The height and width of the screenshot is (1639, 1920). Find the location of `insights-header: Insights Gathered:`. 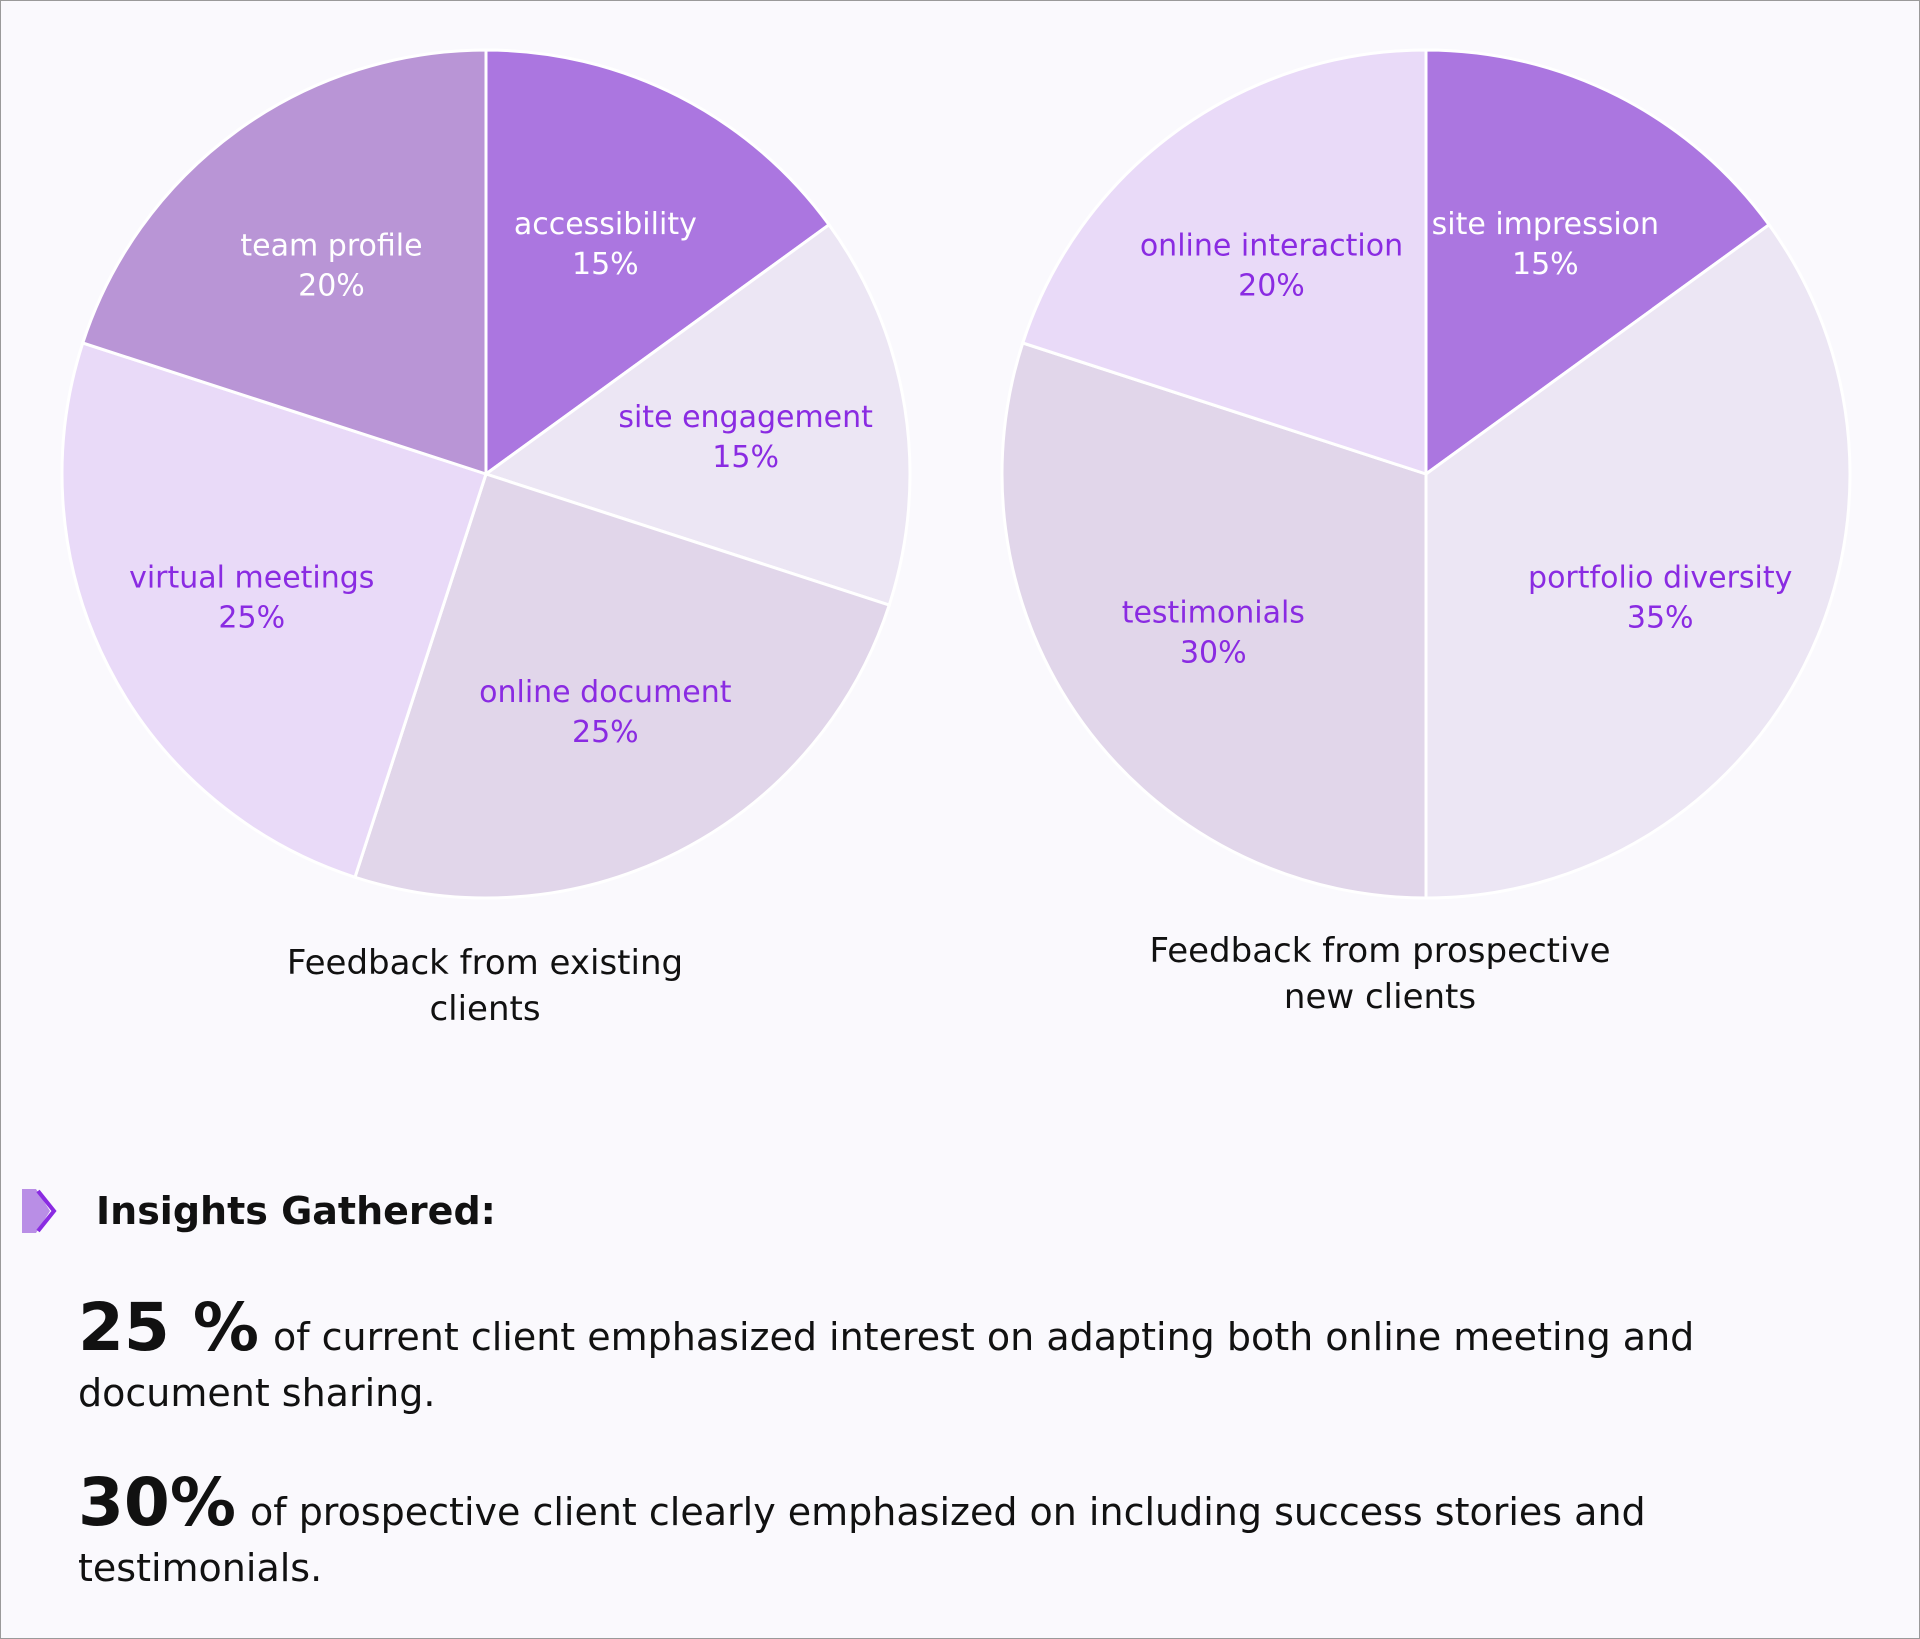

insights-header: Insights Gathered: is located at coordinates (258, 1211).